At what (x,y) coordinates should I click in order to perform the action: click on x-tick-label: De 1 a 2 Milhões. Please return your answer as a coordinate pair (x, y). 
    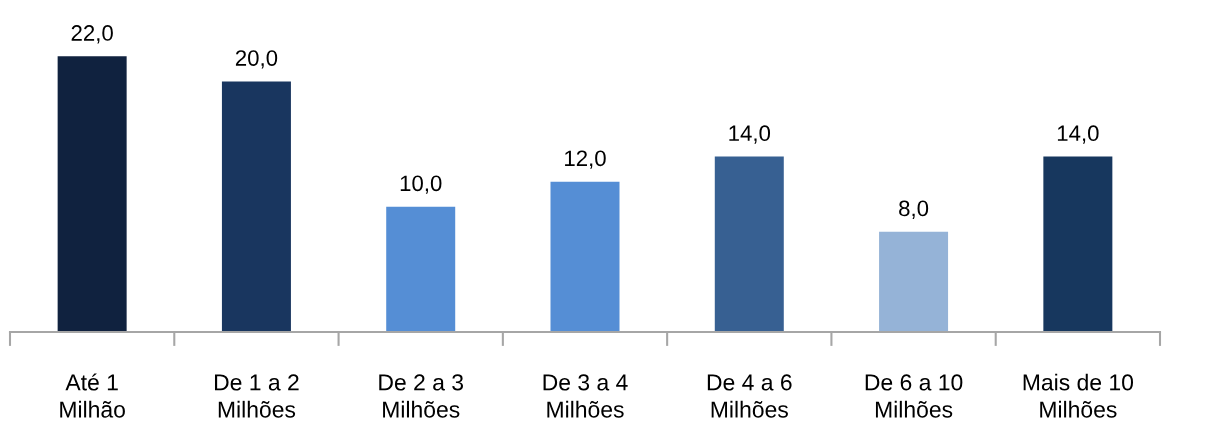
    Looking at the image, I should click on (257, 396).